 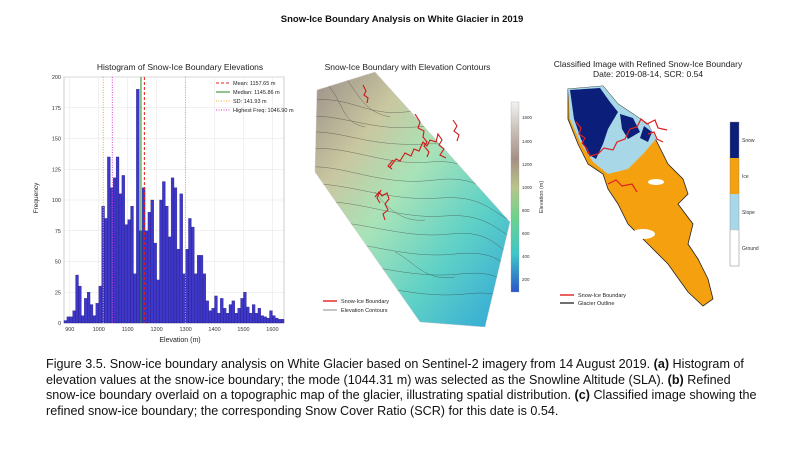 What do you see at coordinates (594, 123) in the screenshot?
I see `snow-area` at bounding box center [594, 123].